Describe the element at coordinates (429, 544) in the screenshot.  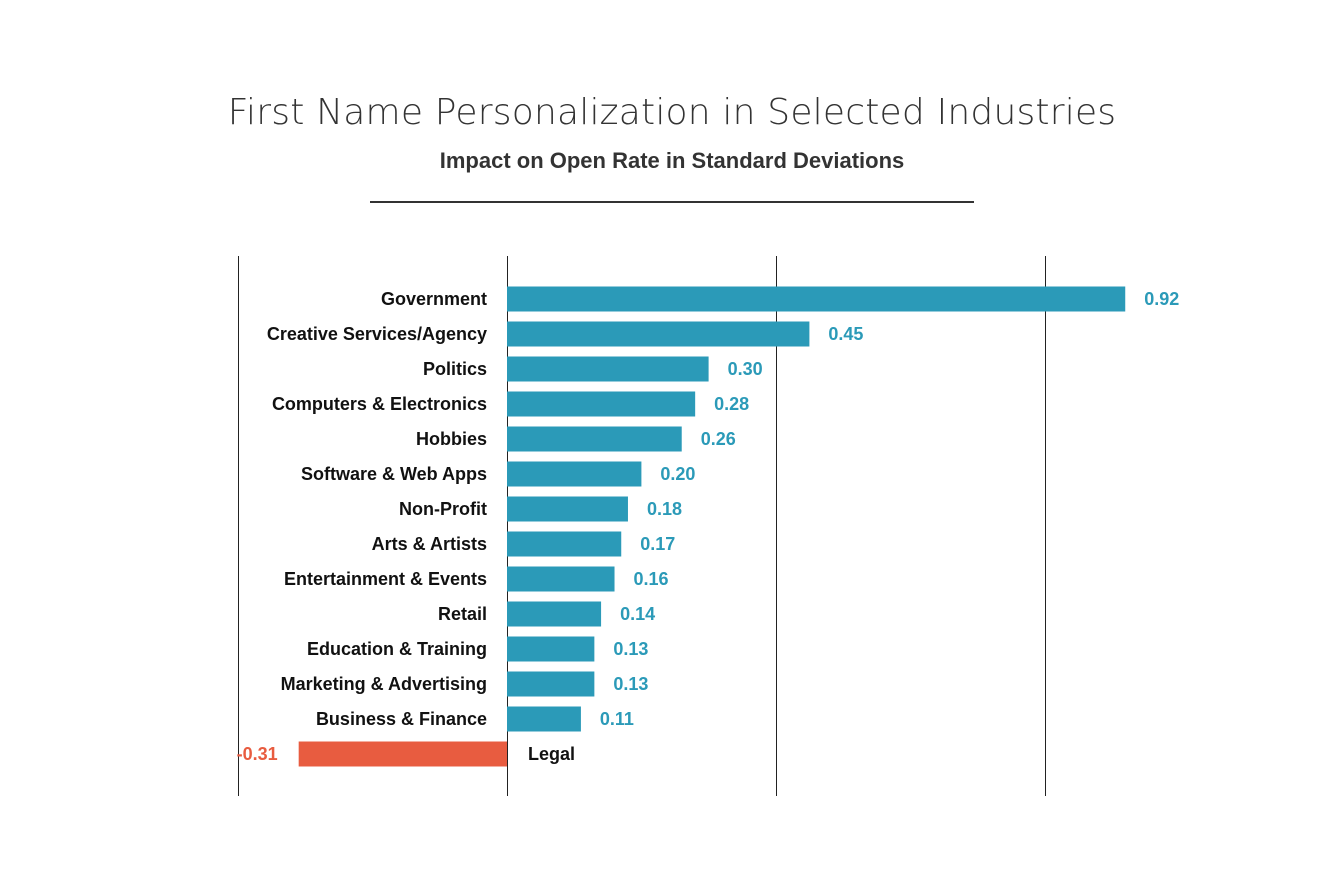
I see `category-label: Arts & Artists` at that location.